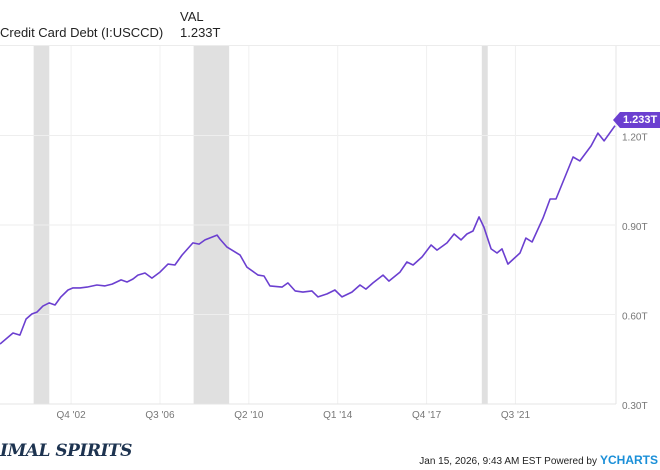  What do you see at coordinates (200, 32) in the screenshot?
I see `legend-series-value: 1.233T` at bounding box center [200, 32].